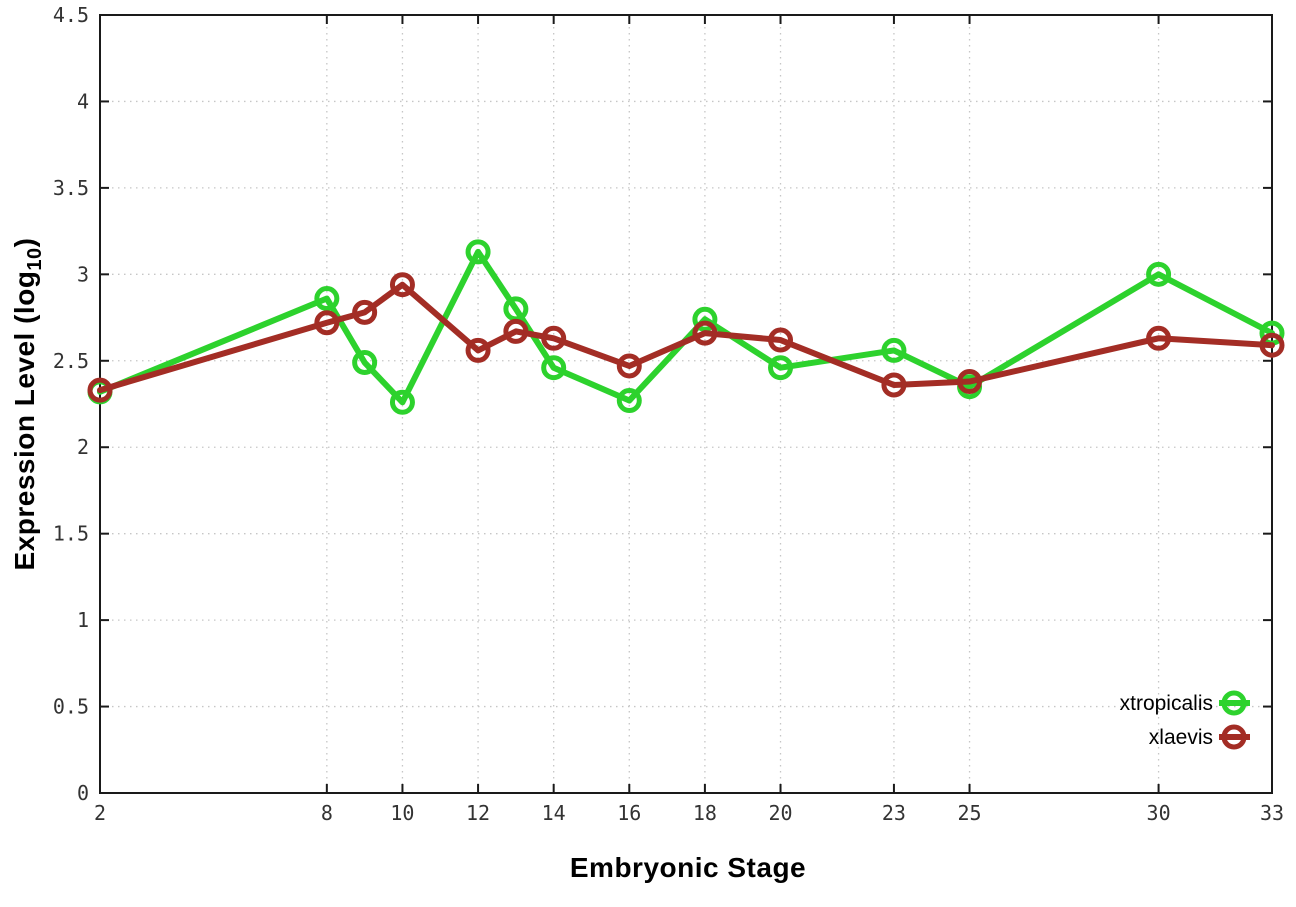 The width and height of the screenshot is (1296, 907). What do you see at coordinates (402, 813) in the screenshot?
I see `x-tick-label: 10` at bounding box center [402, 813].